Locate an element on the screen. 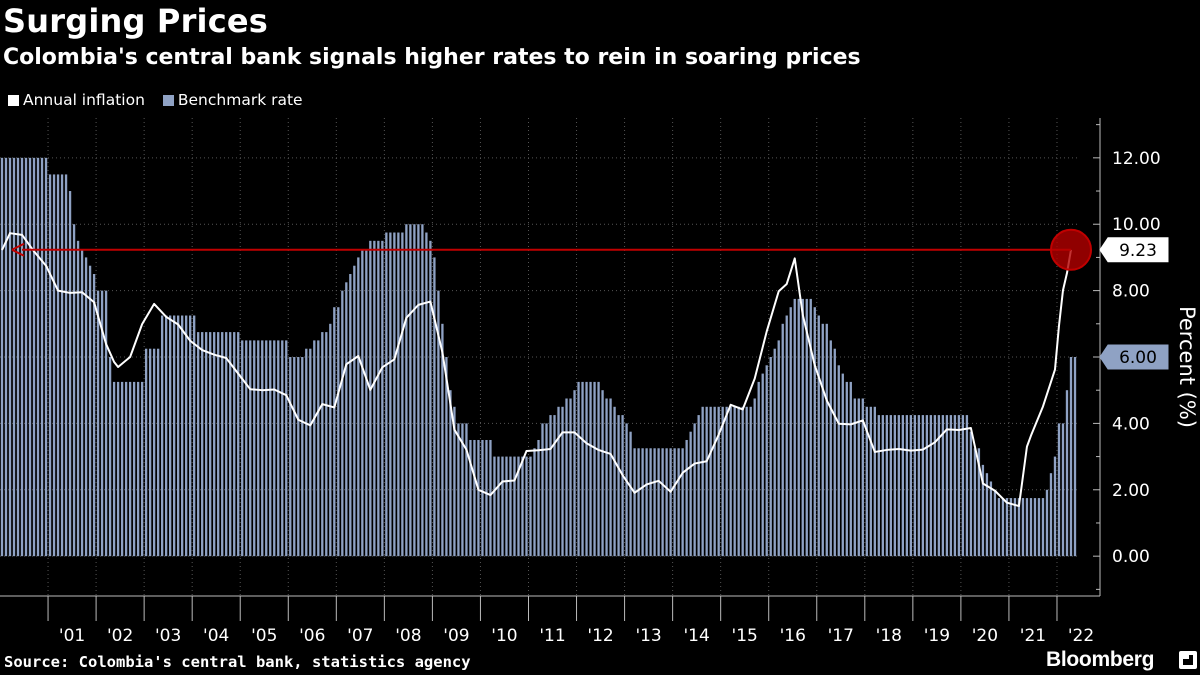 The height and width of the screenshot is (675, 1200). x-tick-label-12: '13 is located at coordinates (648, 636).